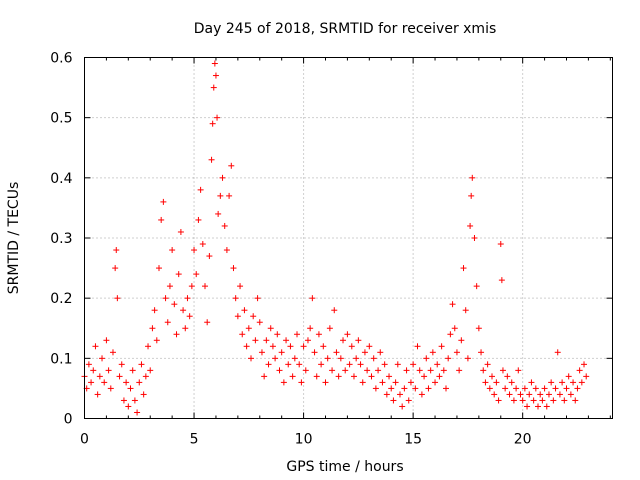 The image size is (640, 480). What do you see at coordinates (413, 440) in the screenshot?
I see `x-tick-label: 15` at bounding box center [413, 440].